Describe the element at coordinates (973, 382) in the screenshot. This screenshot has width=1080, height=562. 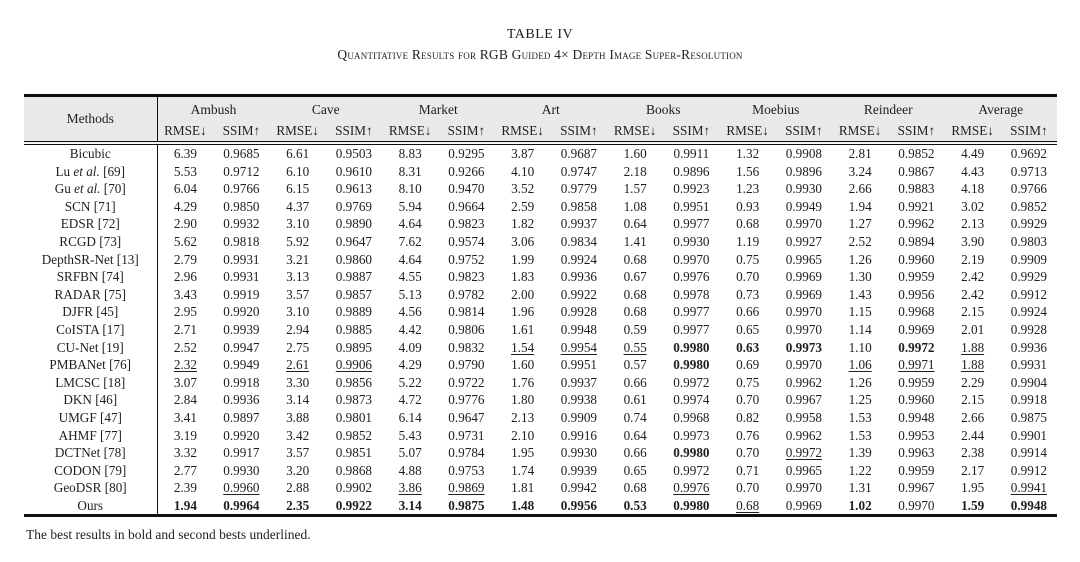
I see `rmse-cell: 2.29` at that location.